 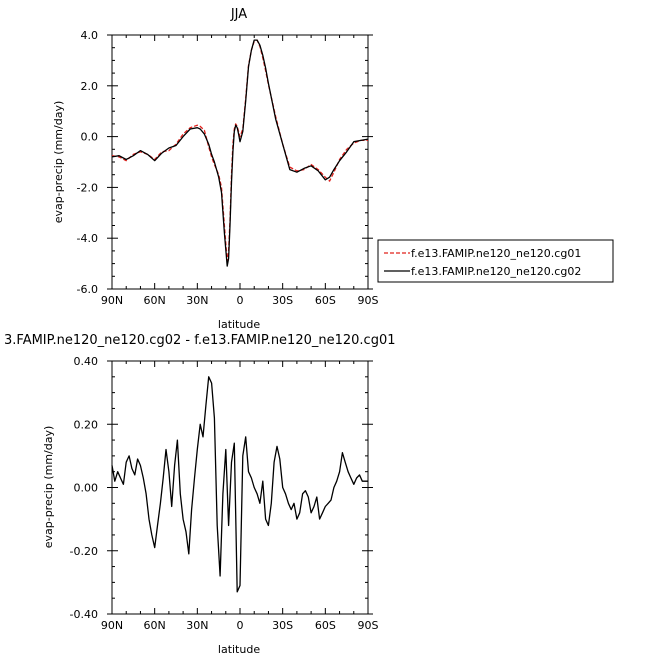 What do you see at coordinates (86, 424) in the screenshot?
I see `y-tick-label: 0.20` at bounding box center [86, 424].